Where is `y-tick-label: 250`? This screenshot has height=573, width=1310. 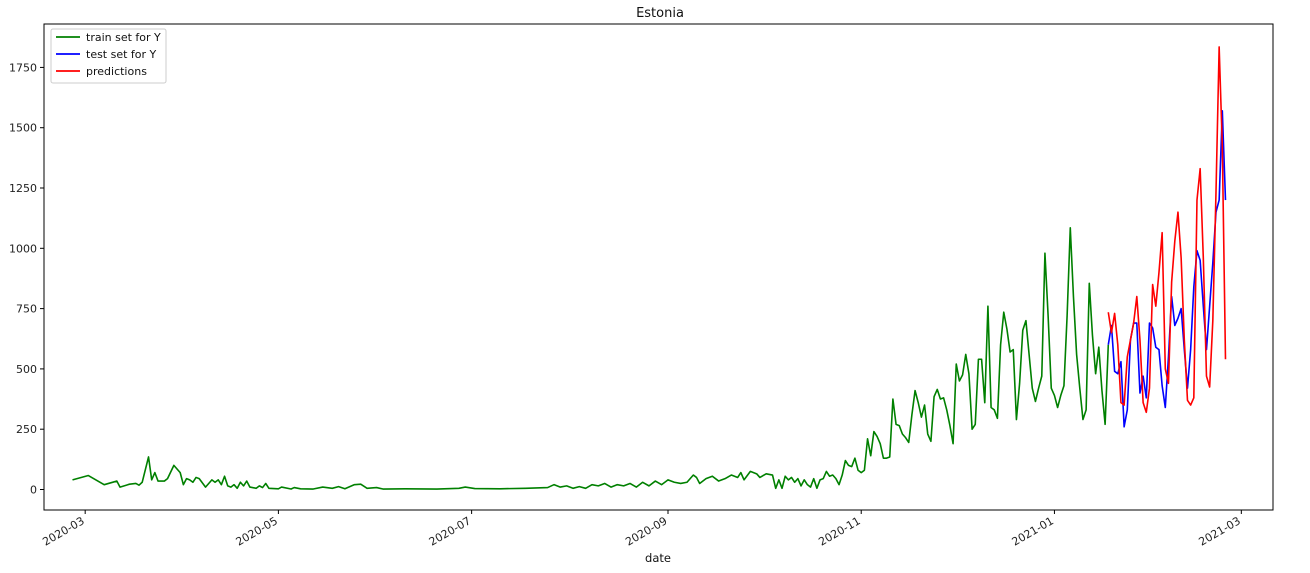
y-tick-label: 250 is located at coordinates (26, 429).